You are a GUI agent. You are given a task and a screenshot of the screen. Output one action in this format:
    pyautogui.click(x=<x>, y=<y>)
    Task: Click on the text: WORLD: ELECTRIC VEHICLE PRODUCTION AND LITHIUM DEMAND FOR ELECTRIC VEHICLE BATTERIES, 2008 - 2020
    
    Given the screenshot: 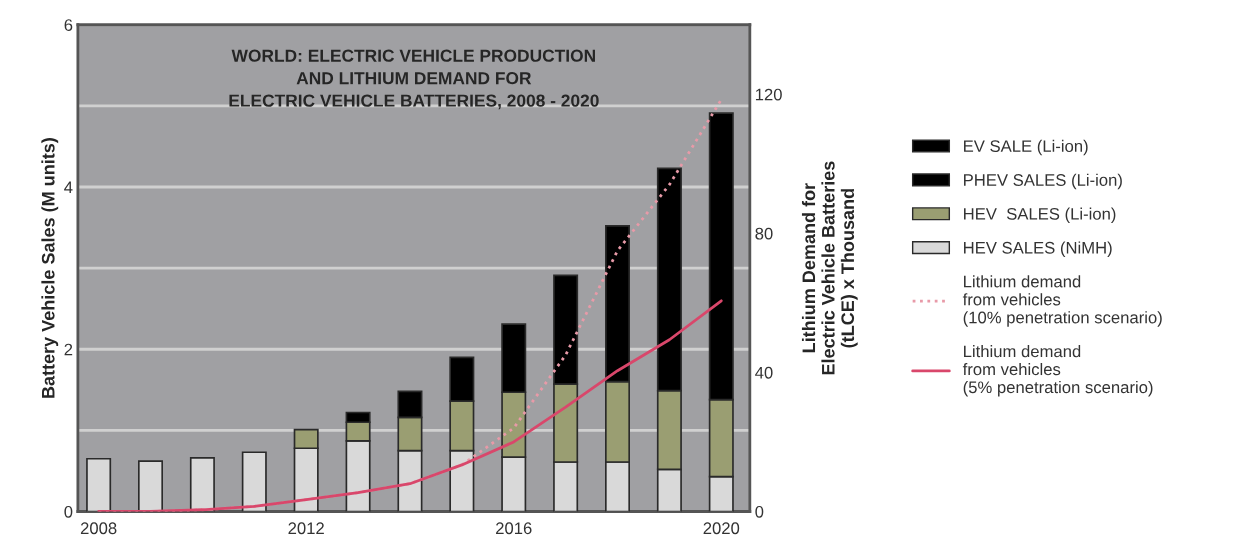 What is the action you would take?
    pyautogui.click(x=414, y=79)
    